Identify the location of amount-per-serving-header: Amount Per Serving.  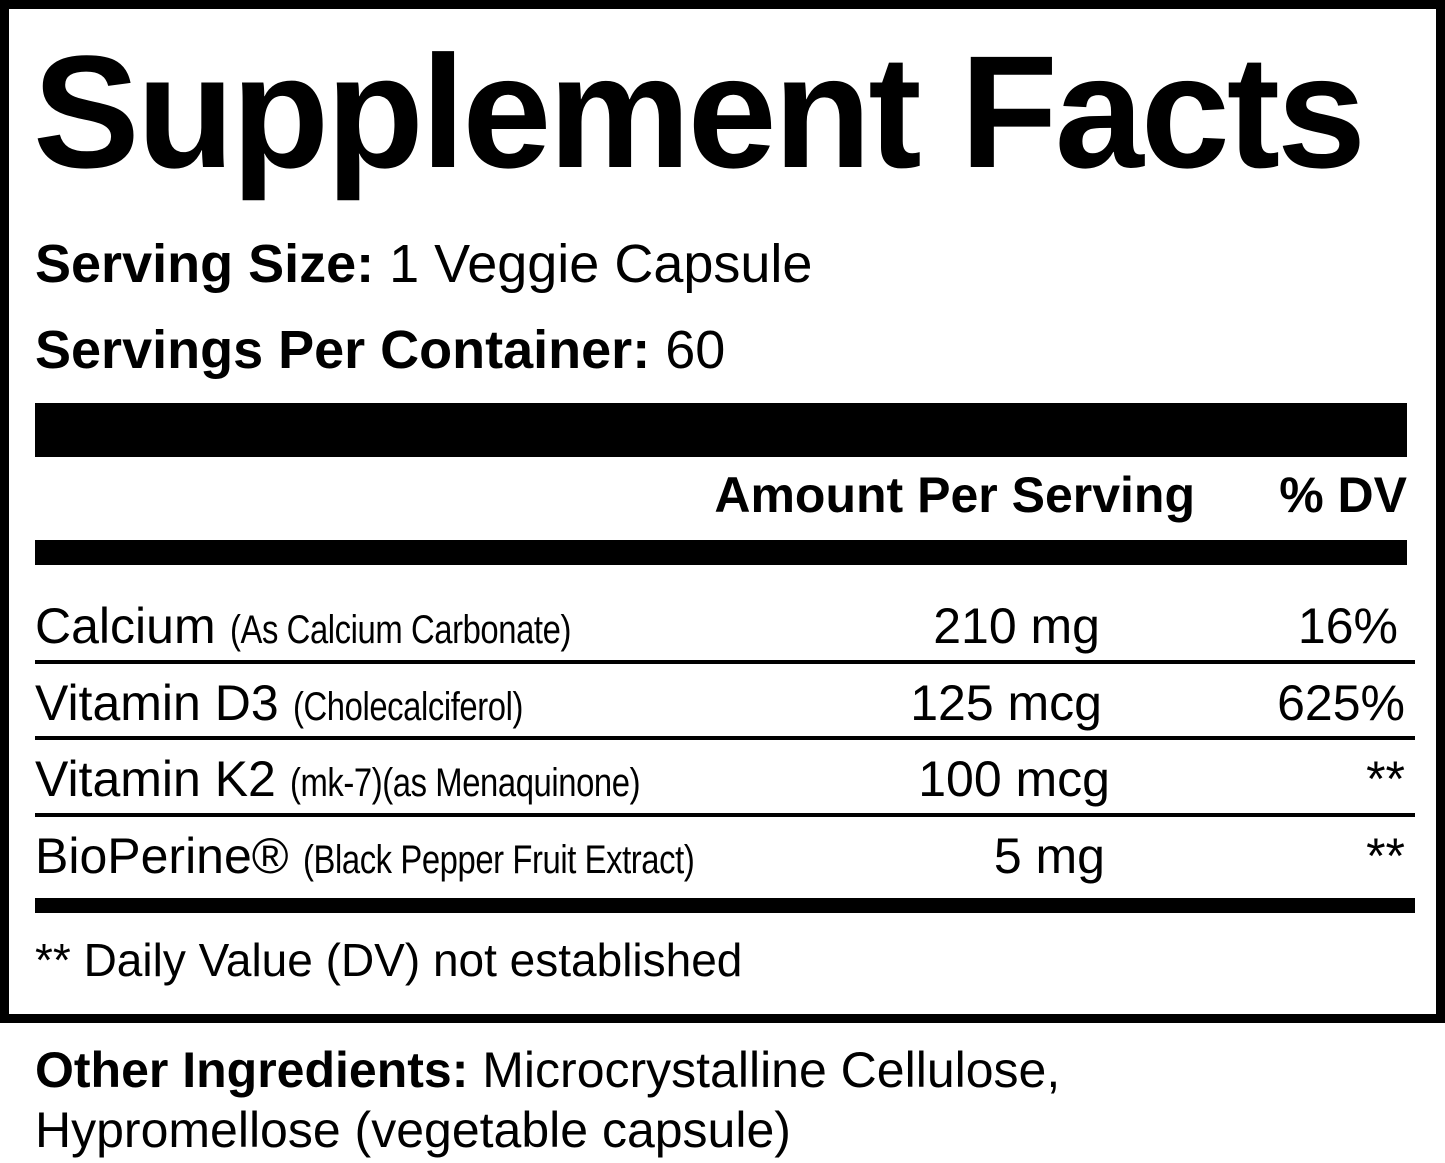
(954, 495).